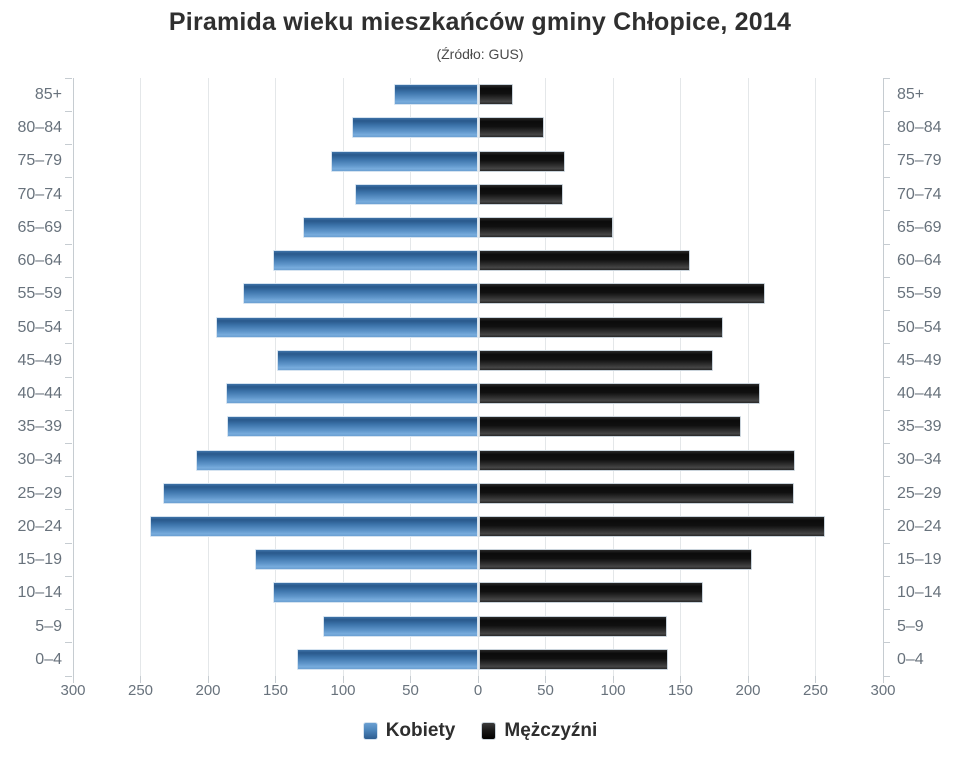  Describe the element at coordinates (910, 659) in the screenshot. I see `y-axis-label-right: 0–4` at that location.